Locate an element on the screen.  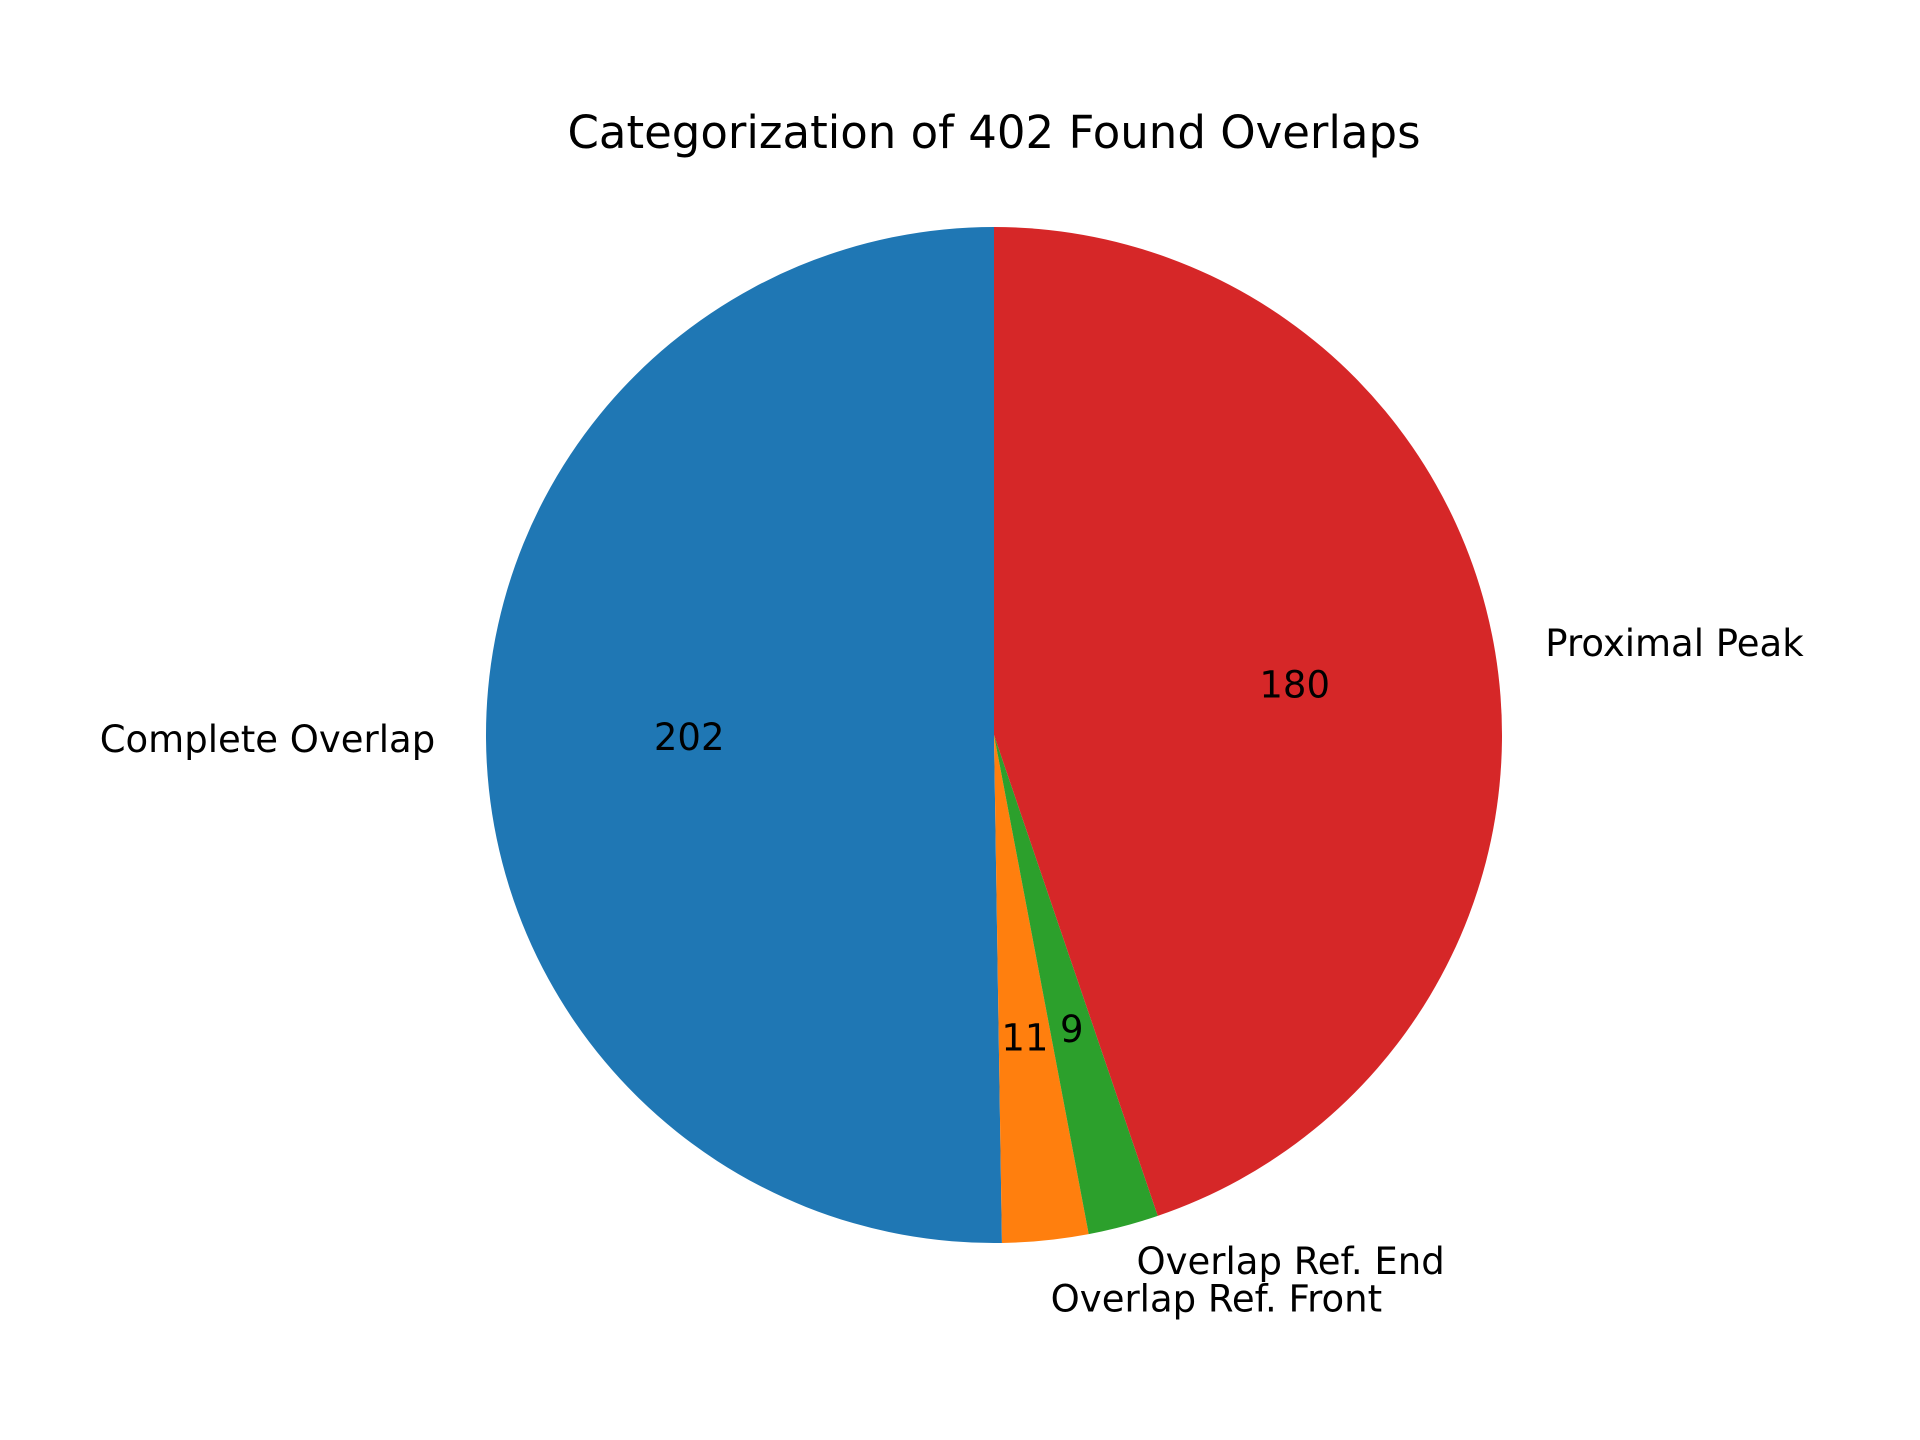
slice-value-label: 180 is located at coordinates (1294, 685).